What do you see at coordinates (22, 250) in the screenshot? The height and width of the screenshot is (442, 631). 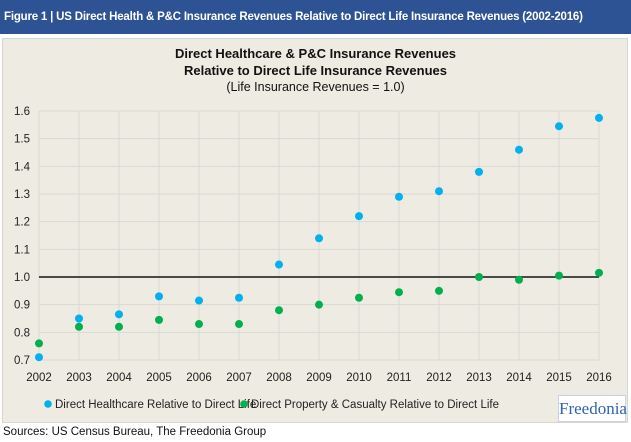 I see `y-tick-label: 1.1` at bounding box center [22, 250].